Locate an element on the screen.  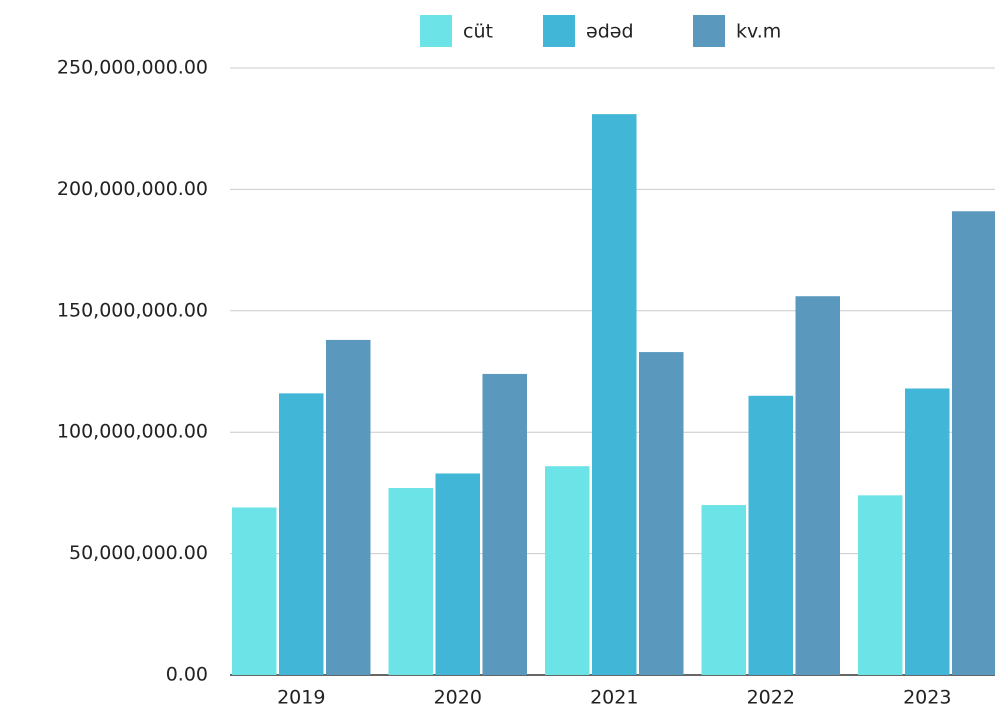
x-tick-label: 2019 is located at coordinates (301, 698).